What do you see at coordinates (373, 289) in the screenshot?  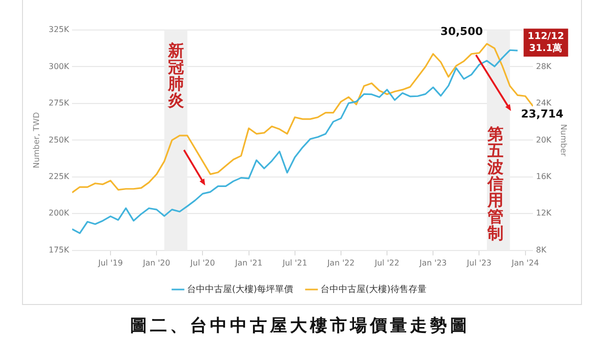 I see `legend-label: 台中中古屋(大樓)待售存量` at bounding box center [373, 289].